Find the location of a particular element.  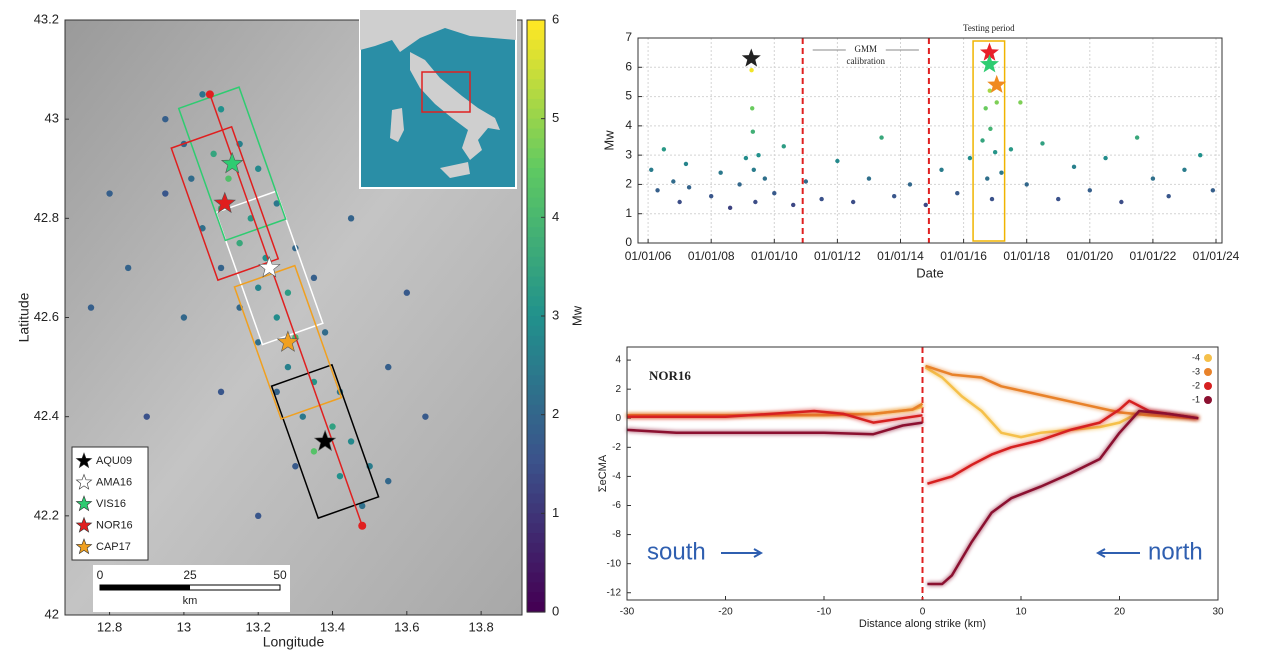

legend-label: -3 is located at coordinates (1196, 371).